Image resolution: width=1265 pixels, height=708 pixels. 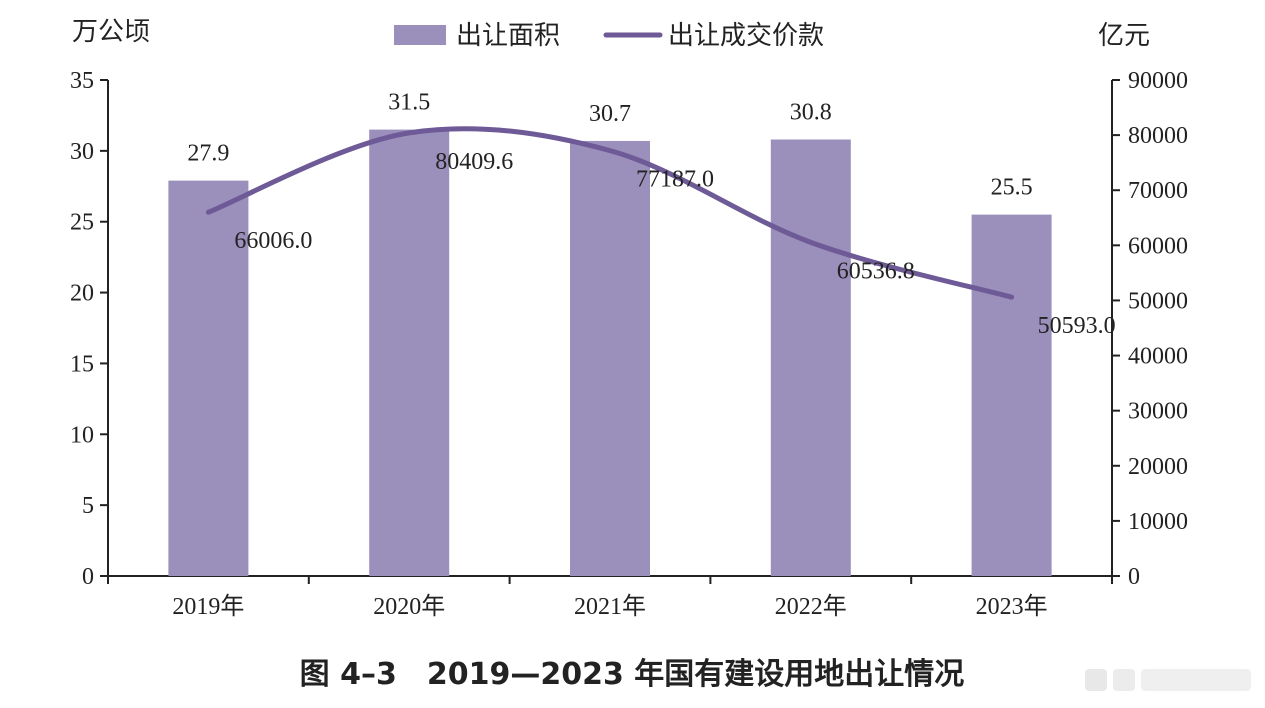 What do you see at coordinates (420, 35) in the screenshot?
I see `legend-swatch-bar` at bounding box center [420, 35].